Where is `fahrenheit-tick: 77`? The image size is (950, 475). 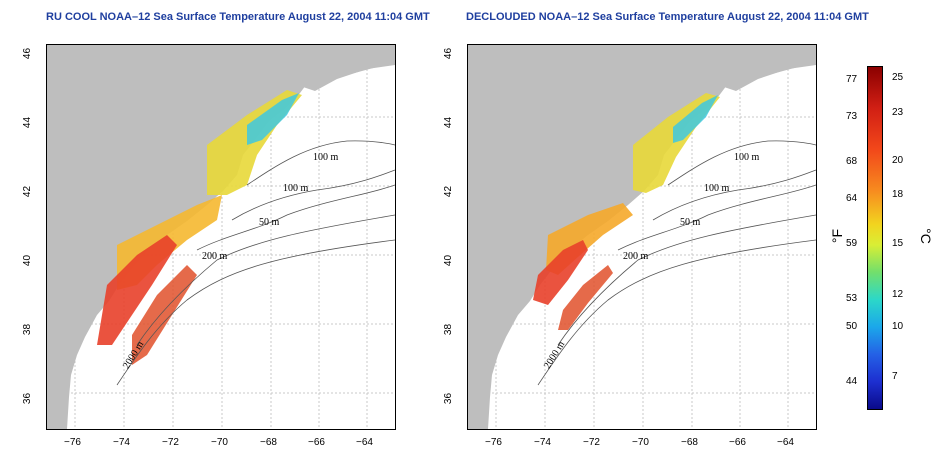
fahrenheit-tick: 77 is located at coordinates (852, 79).